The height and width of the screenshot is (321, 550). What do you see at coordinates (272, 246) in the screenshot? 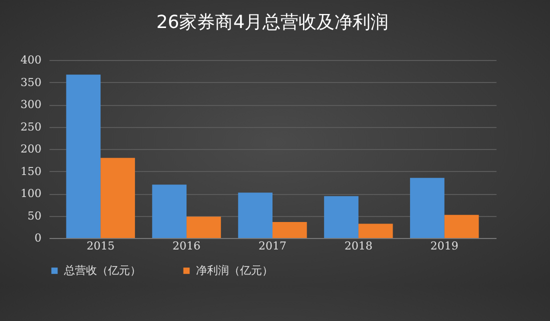
I see `x-tick-label: 2017` at bounding box center [272, 246].